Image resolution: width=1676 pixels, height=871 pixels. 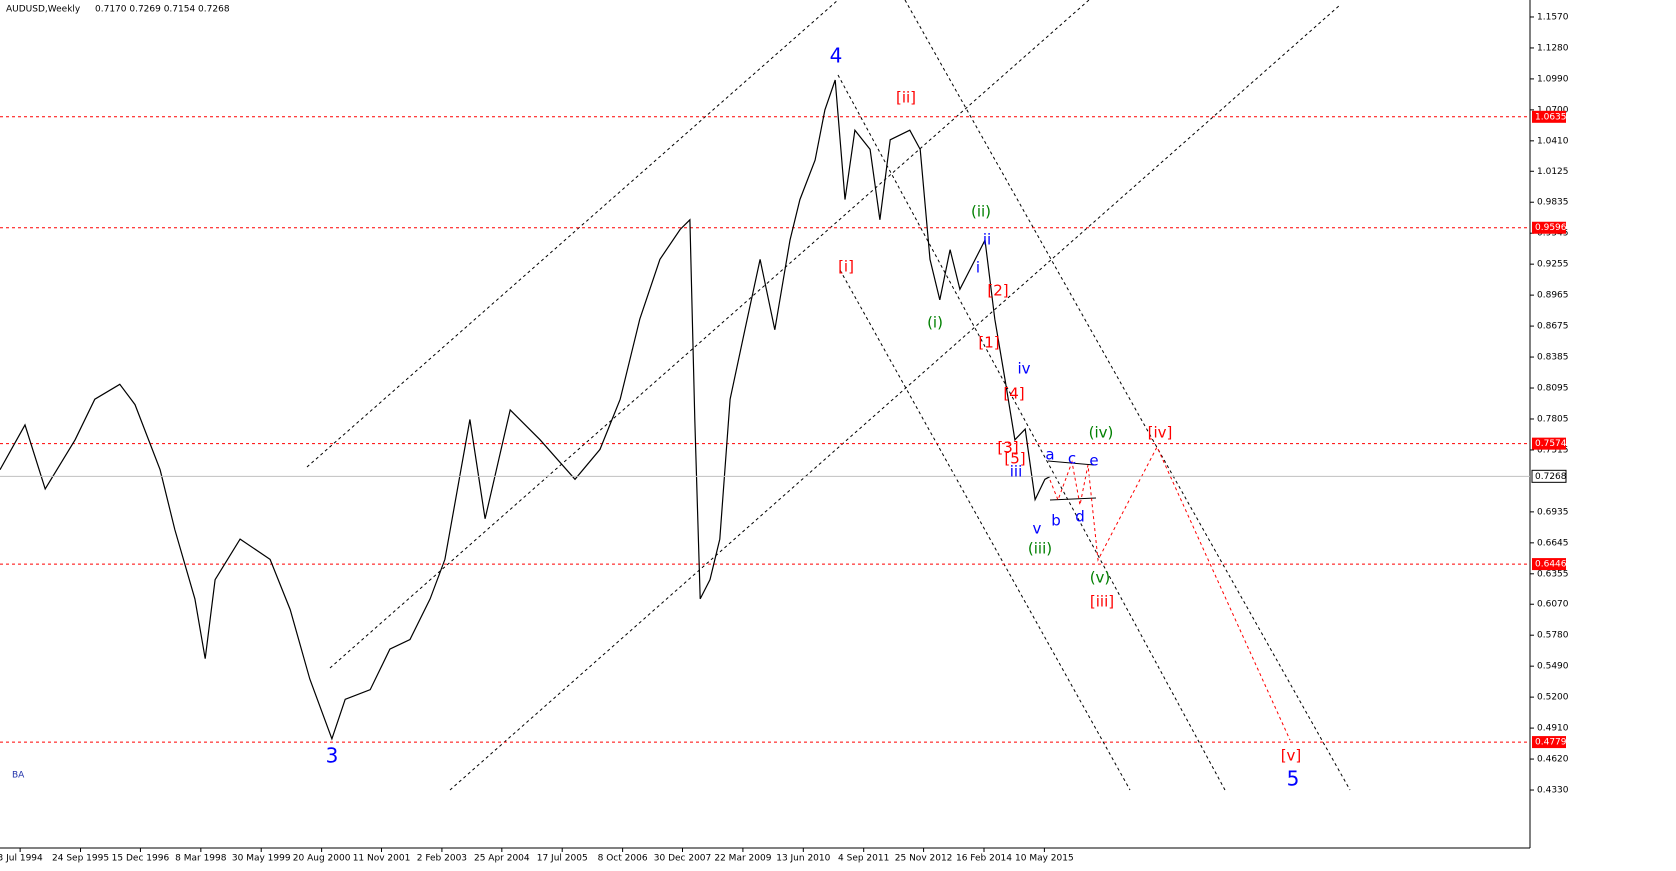 I want to click on wave-label: iv, so click(x=1023, y=369).